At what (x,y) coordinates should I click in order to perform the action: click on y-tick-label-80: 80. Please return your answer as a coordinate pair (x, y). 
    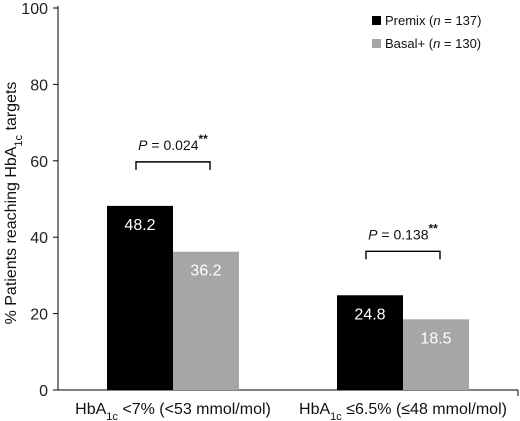
    Looking at the image, I should click on (39, 85).